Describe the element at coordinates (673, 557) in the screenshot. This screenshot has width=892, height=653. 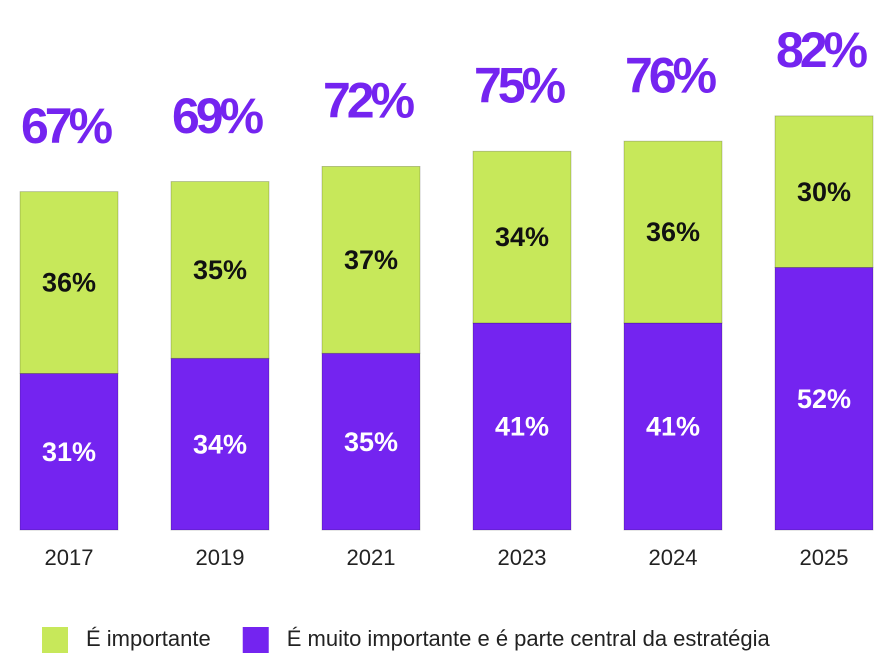
I see `x-tick-label: 2024` at that location.